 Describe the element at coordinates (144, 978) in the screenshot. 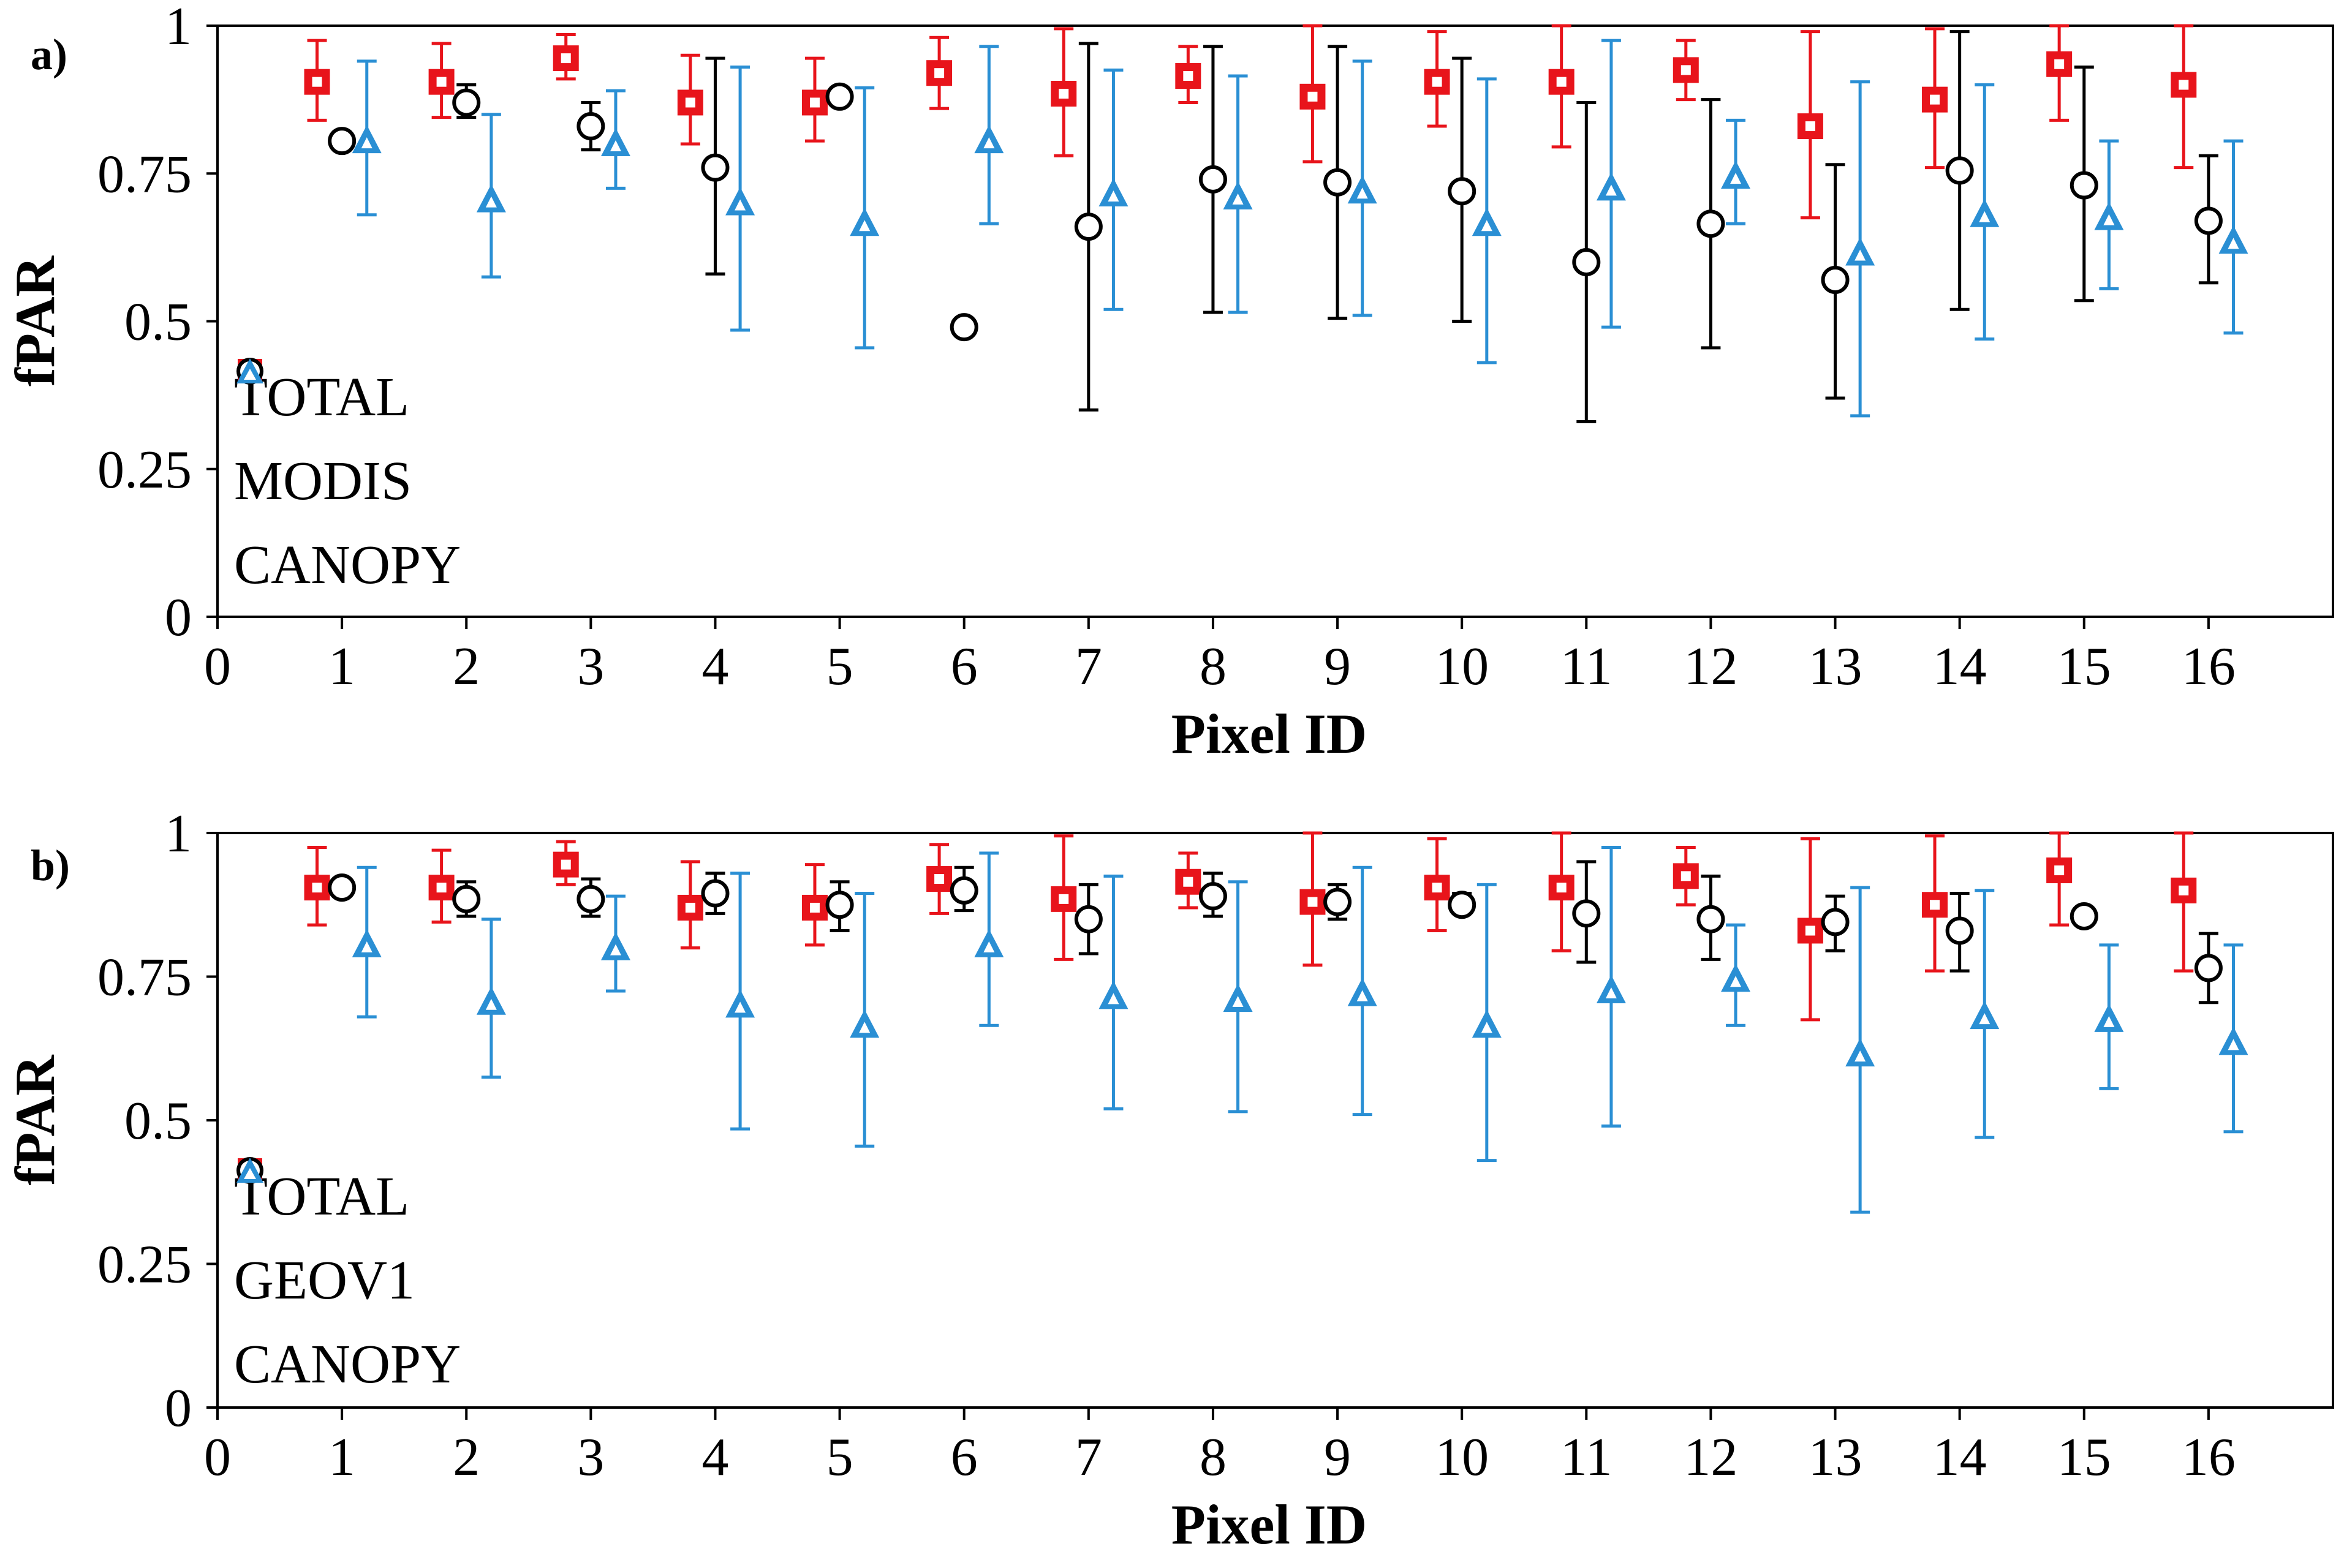

I see `y-tick-label: 0.75` at that location.